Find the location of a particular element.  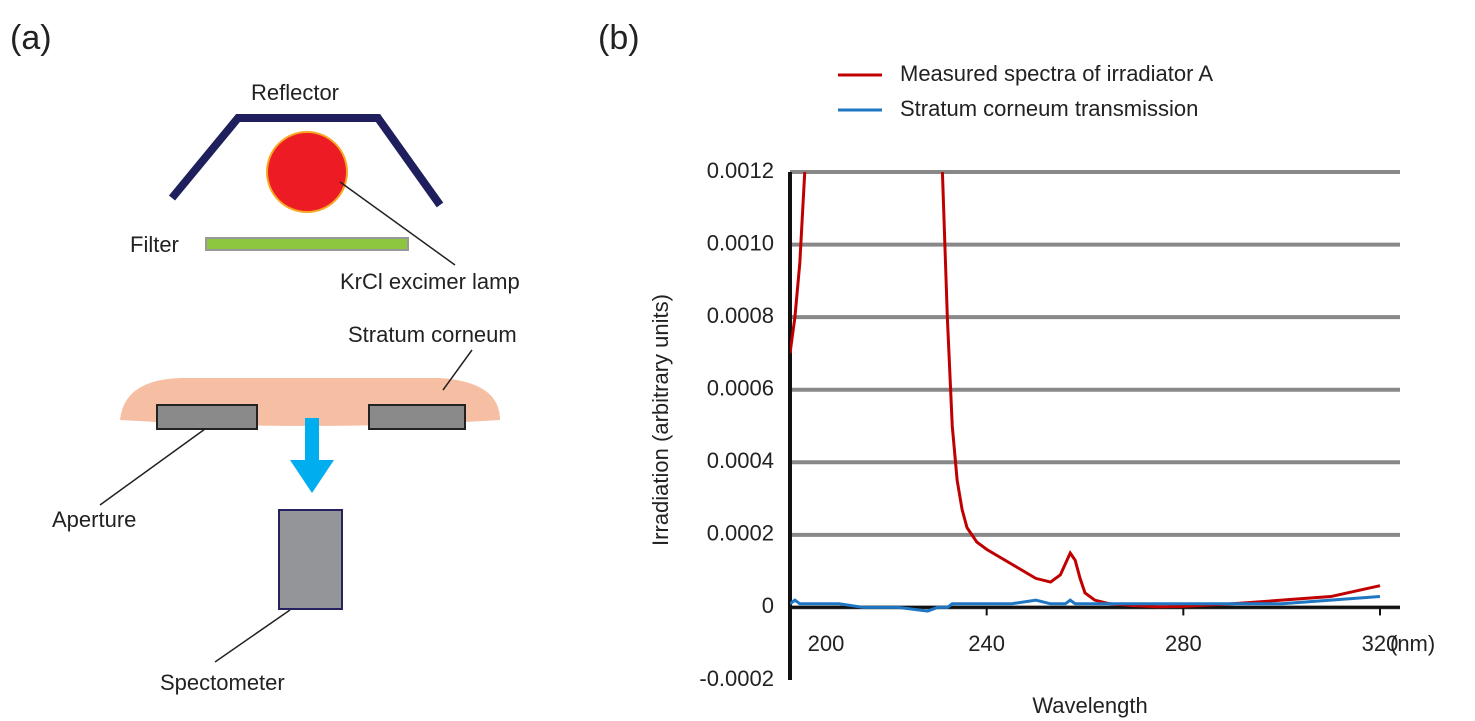

legend-label: Stratum corneum transmission is located at coordinates (1049, 108).